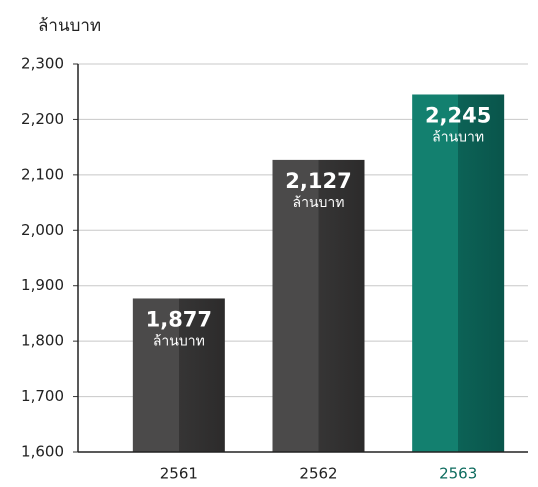 This screenshot has height=487, width=538. What do you see at coordinates (318, 474) in the screenshot?
I see `x-tick-label: 2562` at bounding box center [318, 474].